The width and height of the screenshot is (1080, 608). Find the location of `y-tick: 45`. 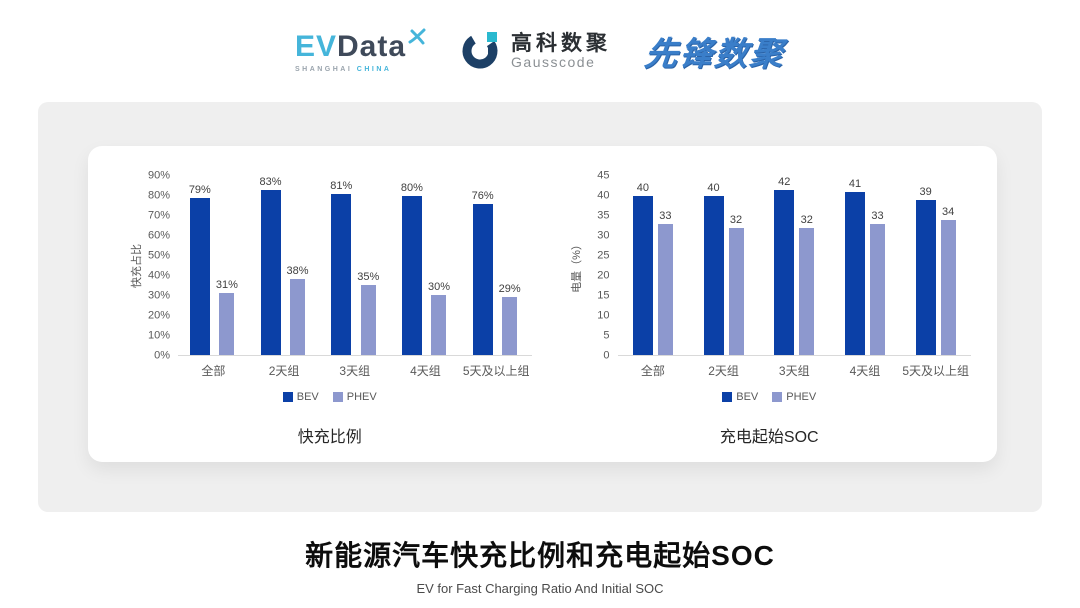

y-tick: 45 is located at coordinates (603, 175).